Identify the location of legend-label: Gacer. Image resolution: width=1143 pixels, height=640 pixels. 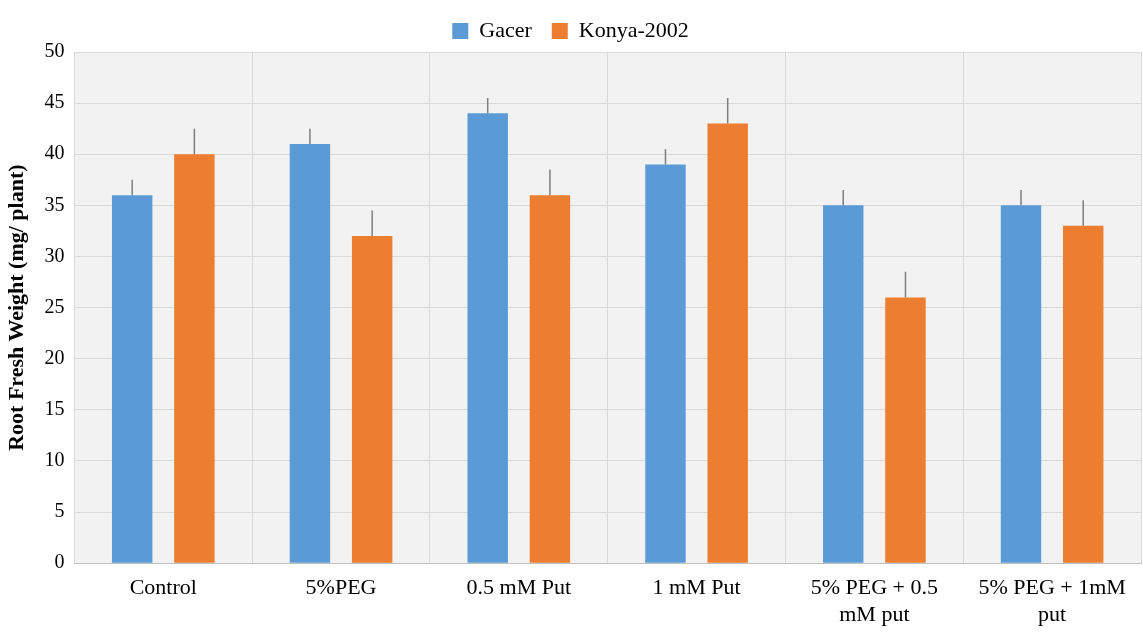
(506, 29).